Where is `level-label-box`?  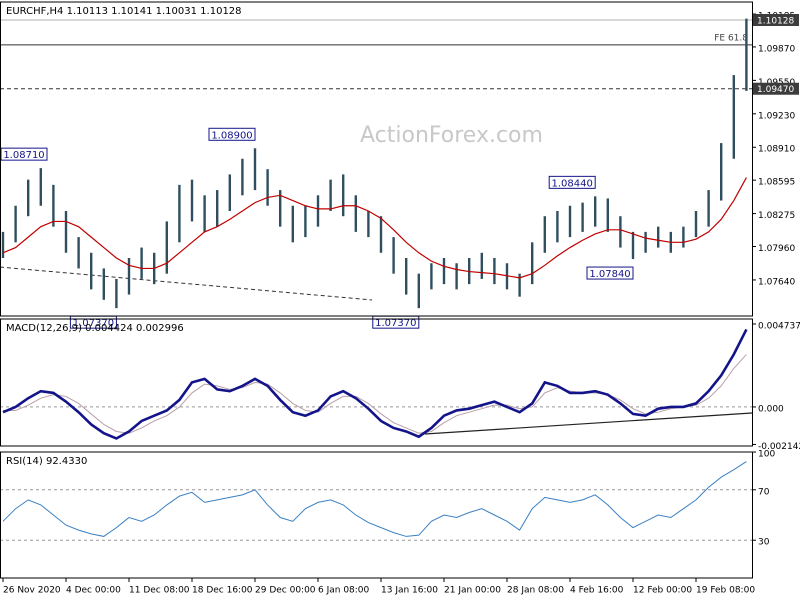 level-label-box is located at coordinates (776, 88).